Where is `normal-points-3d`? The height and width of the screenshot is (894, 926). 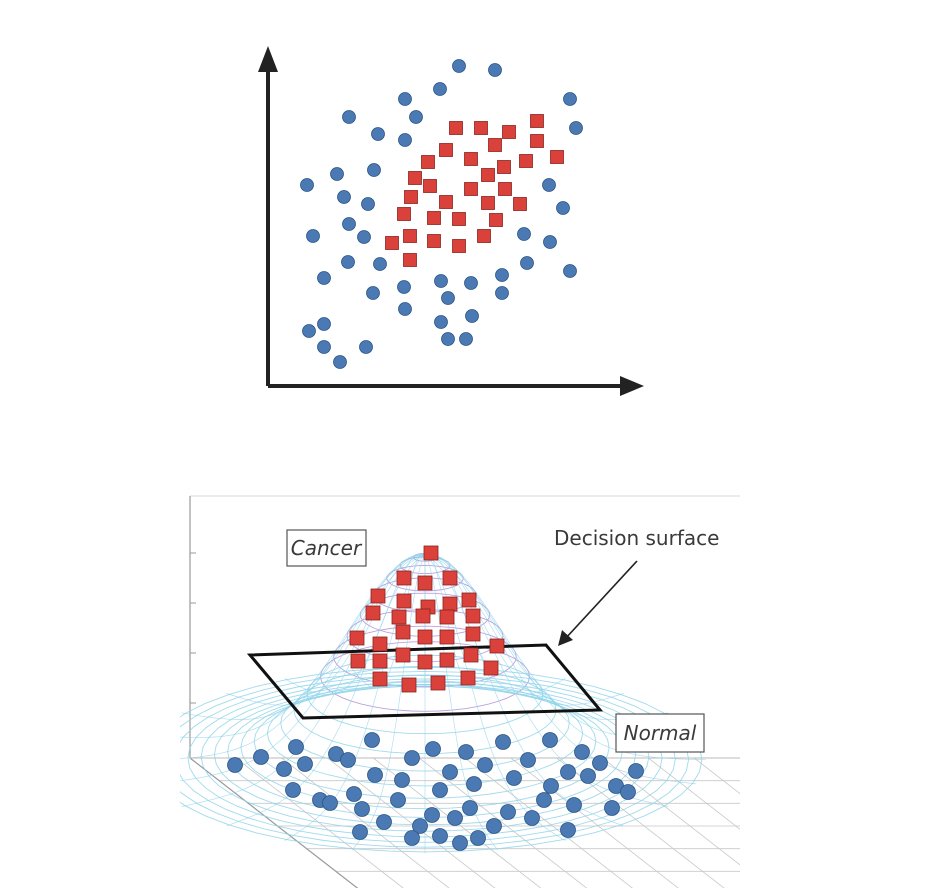
normal-points-3d is located at coordinates (435, 791).